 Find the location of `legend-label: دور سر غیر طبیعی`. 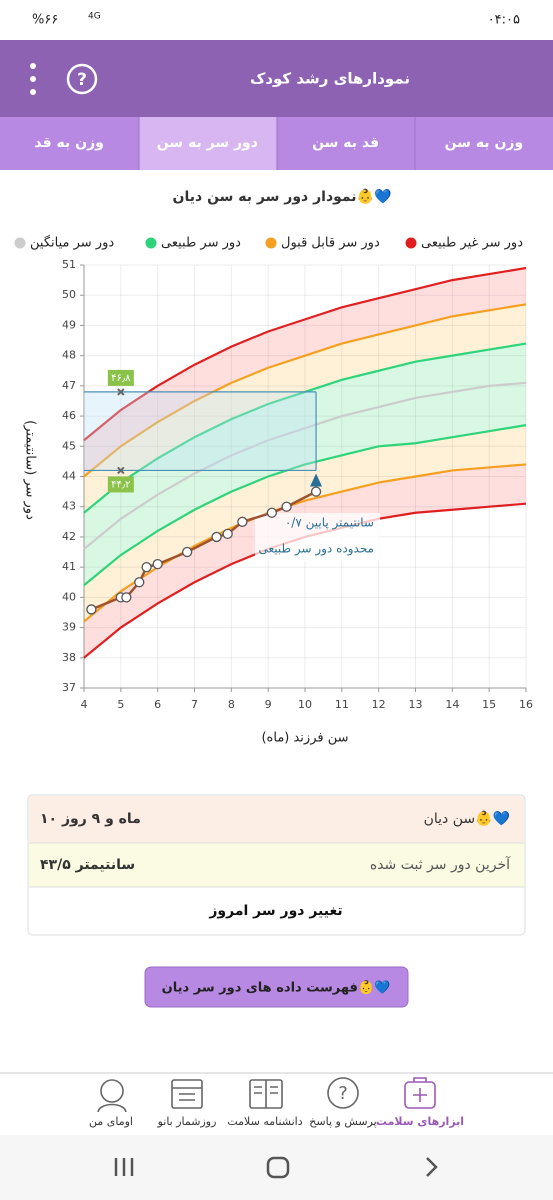

legend-label: دور سر غیر طبیعی is located at coordinates (472, 243).